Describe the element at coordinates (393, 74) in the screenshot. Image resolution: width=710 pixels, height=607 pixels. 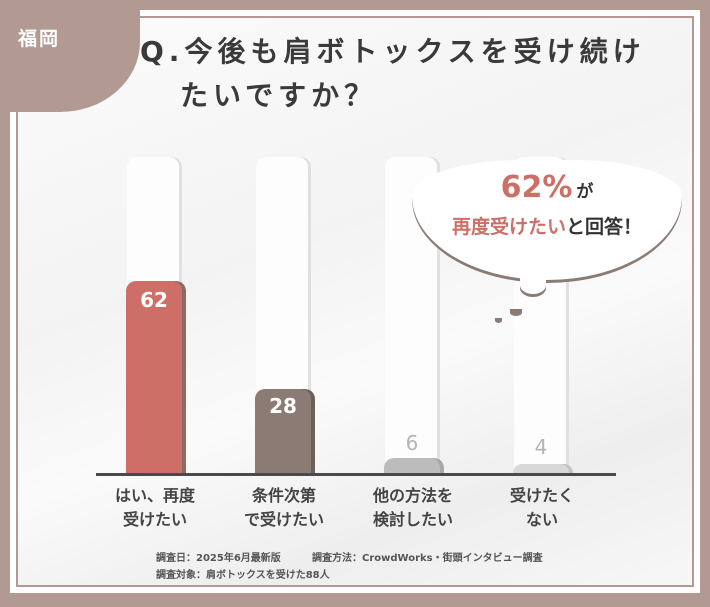
I see `page-title: Q.今後も肩ボトックスを受け続け たいですか？` at that location.